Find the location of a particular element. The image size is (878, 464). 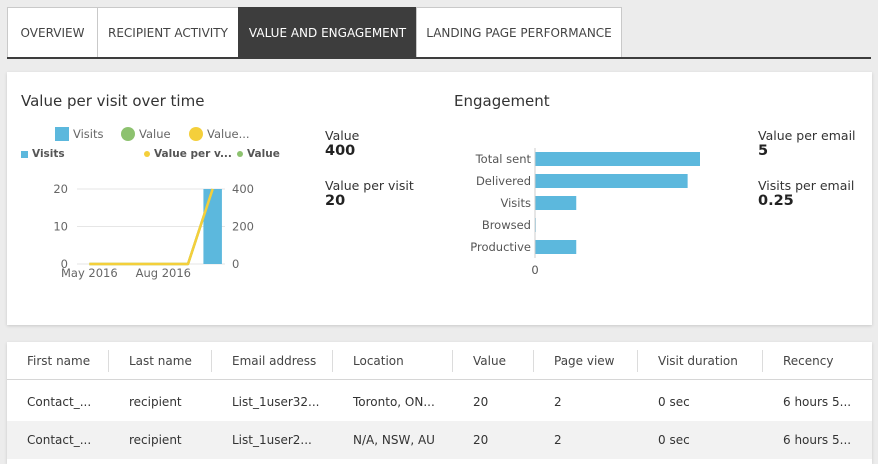

column-header-location: Location is located at coordinates (378, 361).